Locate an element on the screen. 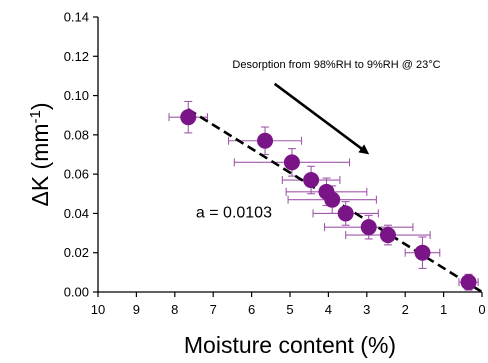 The width and height of the screenshot is (488, 363). y-tick-label: 0.00 is located at coordinates (76, 292).